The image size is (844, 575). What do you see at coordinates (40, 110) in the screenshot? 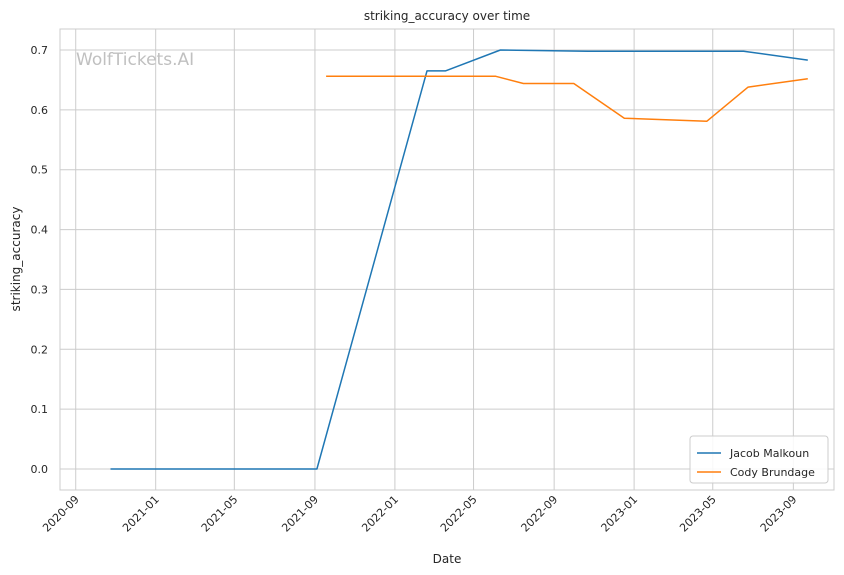
I see `y-tick-label: 0.6` at bounding box center [40, 110].